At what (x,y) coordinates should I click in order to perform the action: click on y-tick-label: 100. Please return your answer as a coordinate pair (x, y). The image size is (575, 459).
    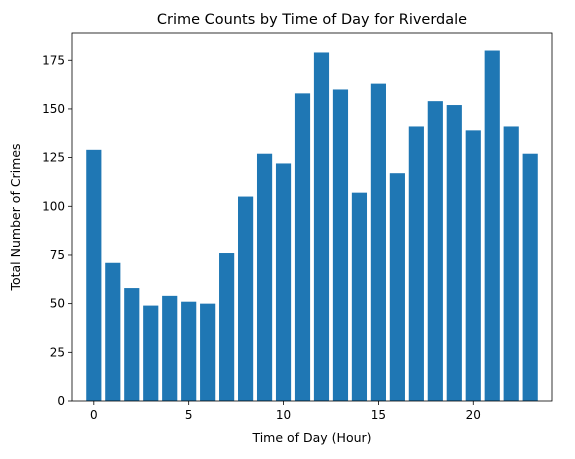
    Looking at the image, I should click on (53, 206).